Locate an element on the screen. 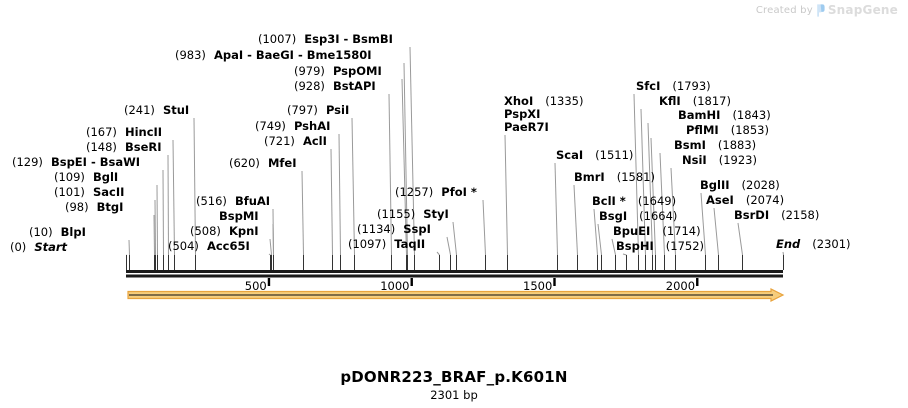  enzyme-name: BpuEI is located at coordinates (632, 231).